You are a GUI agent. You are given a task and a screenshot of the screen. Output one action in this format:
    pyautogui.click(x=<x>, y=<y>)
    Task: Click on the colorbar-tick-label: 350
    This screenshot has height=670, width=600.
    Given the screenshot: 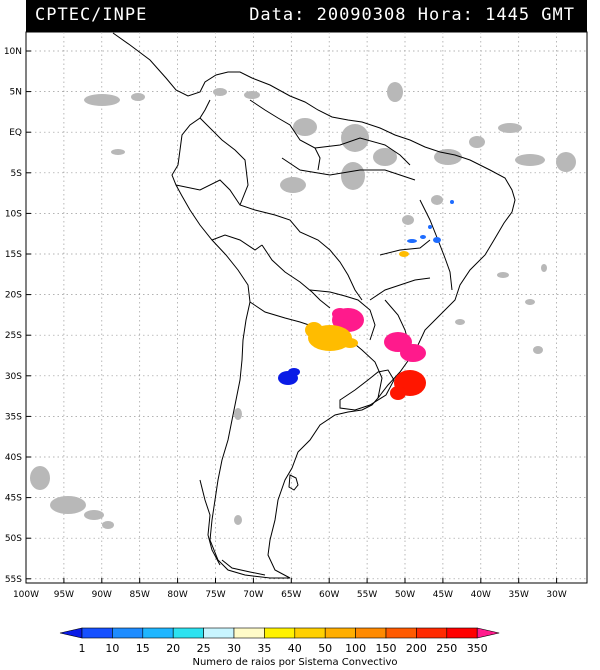 What is the action you would take?
    pyautogui.click(x=477, y=648)
    